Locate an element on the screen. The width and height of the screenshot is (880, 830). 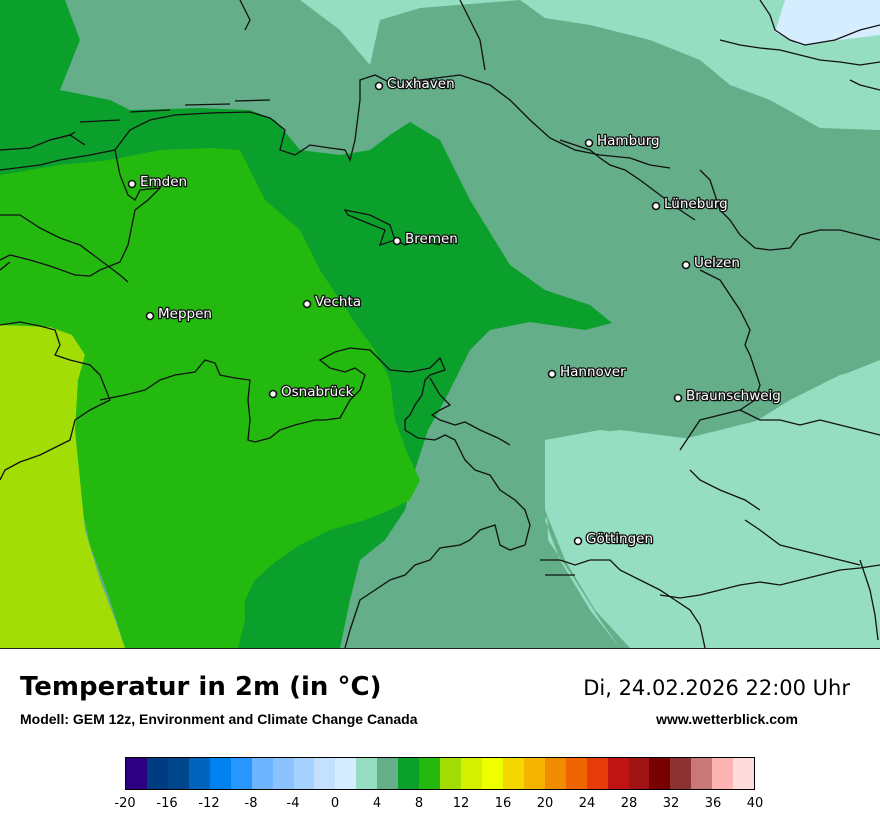
color-scale-tick-label: -16 is located at coordinates (167, 803).